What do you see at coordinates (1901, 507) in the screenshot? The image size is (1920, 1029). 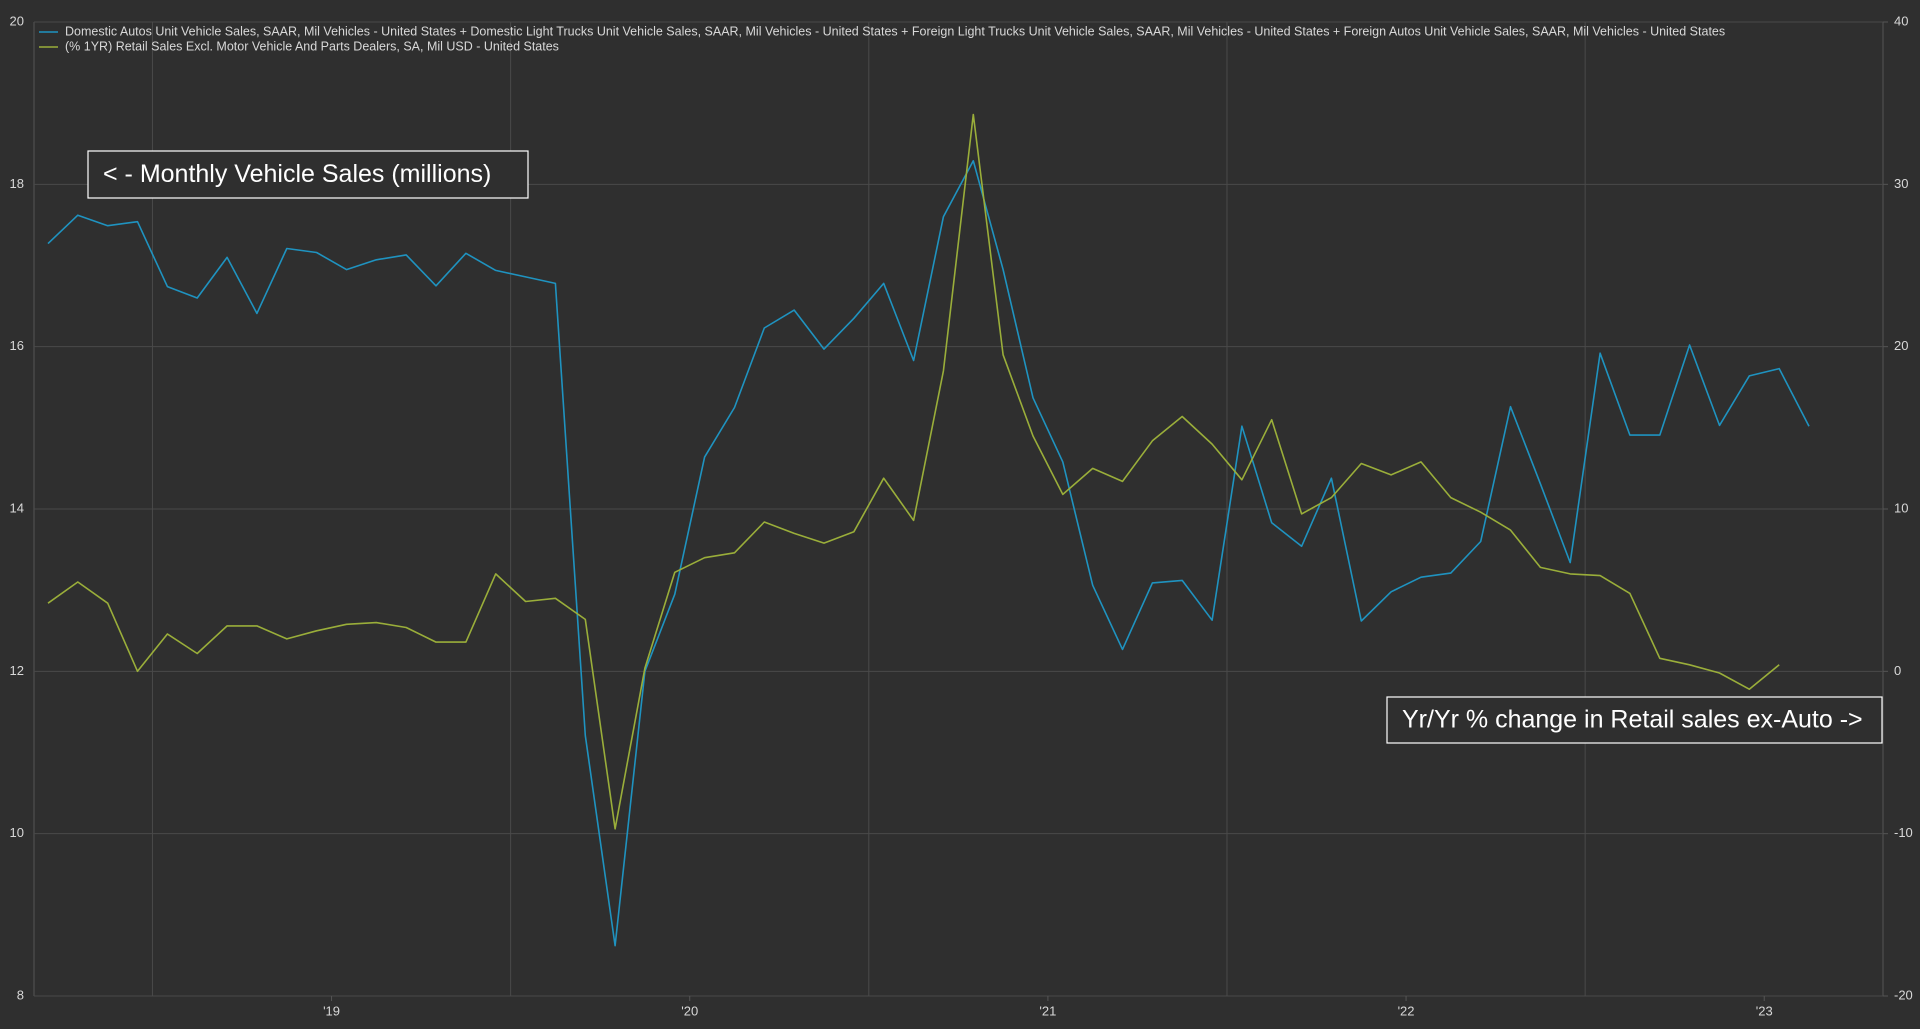 I see `y2-tick-label: 10` at bounding box center [1901, 507].